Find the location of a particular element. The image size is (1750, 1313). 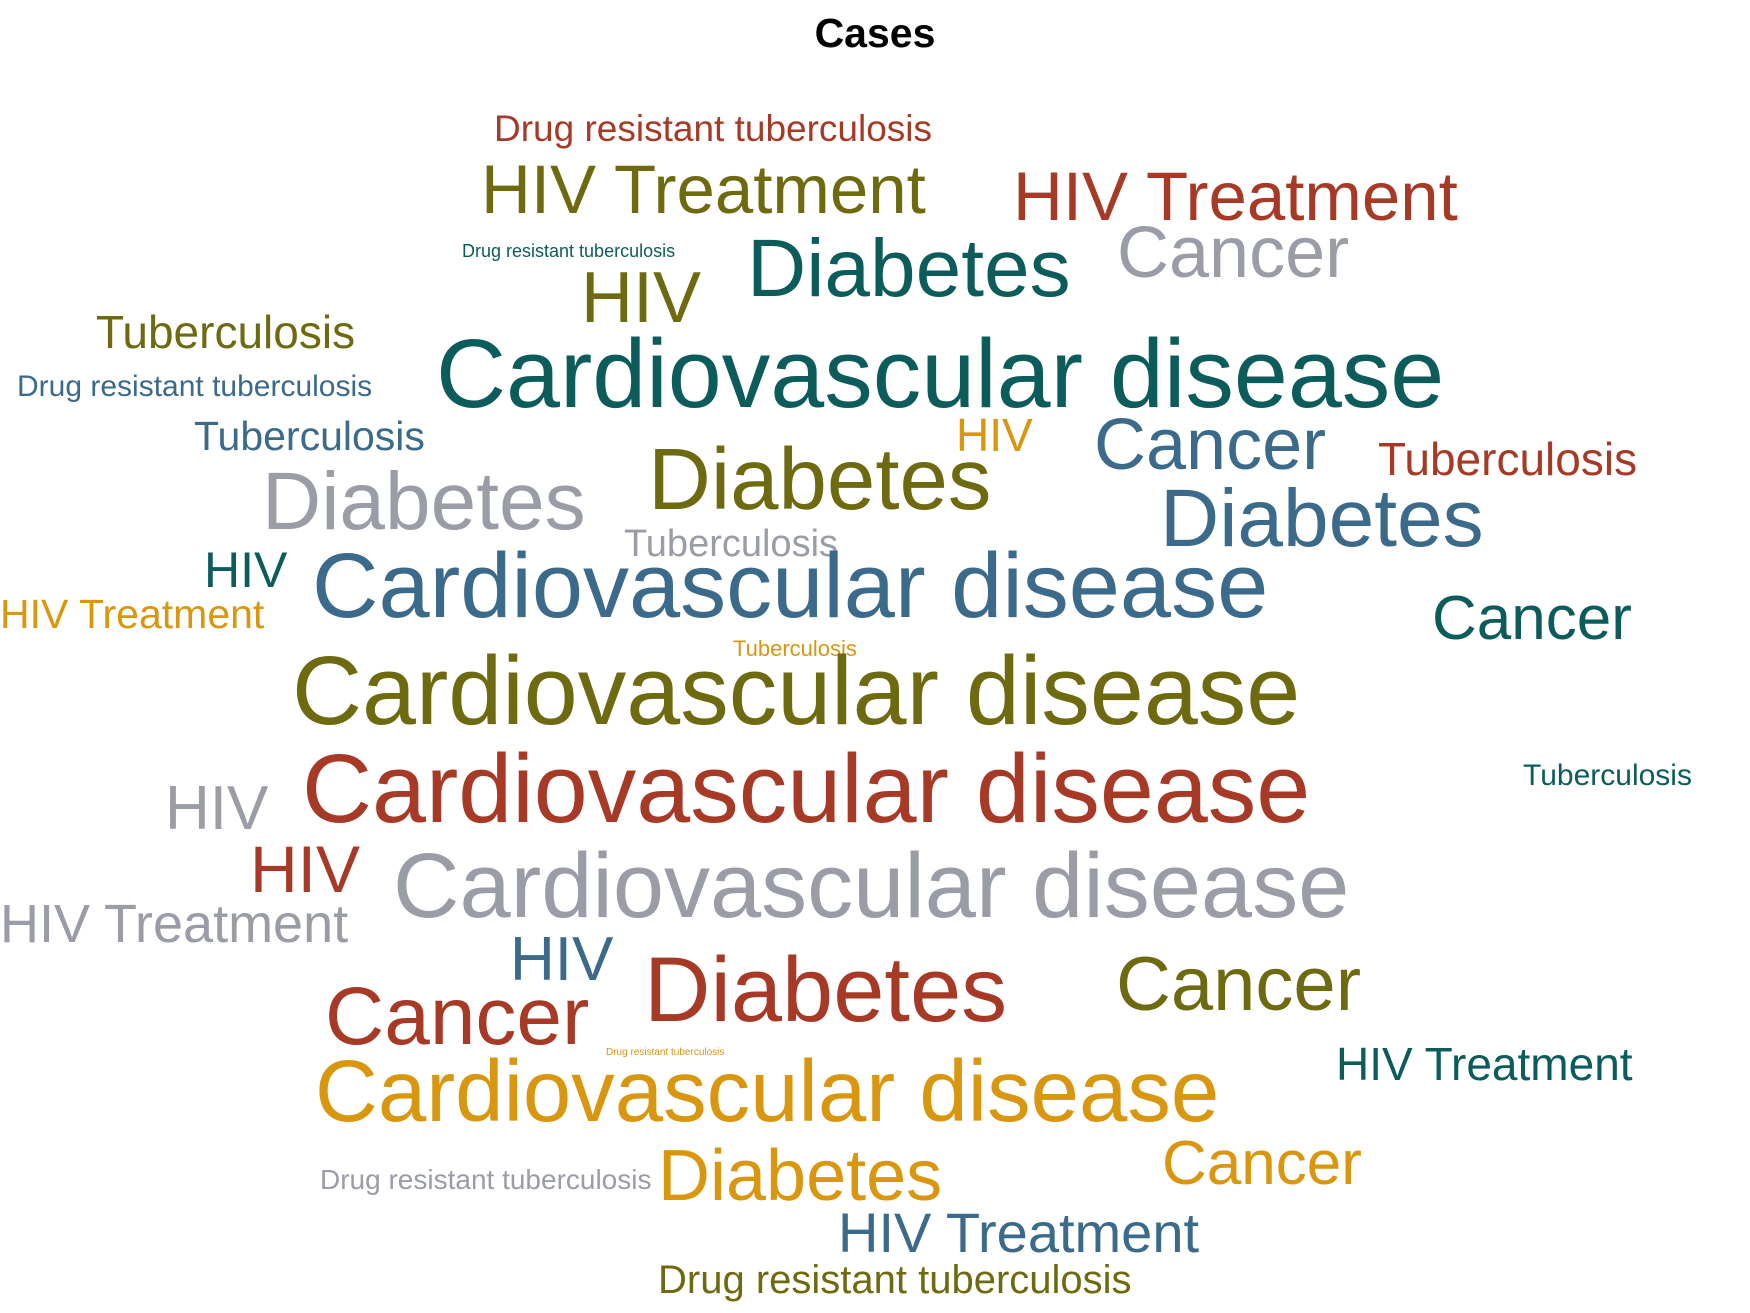

word-29: Cardiovascular disease is located at coordinates (871, 886).